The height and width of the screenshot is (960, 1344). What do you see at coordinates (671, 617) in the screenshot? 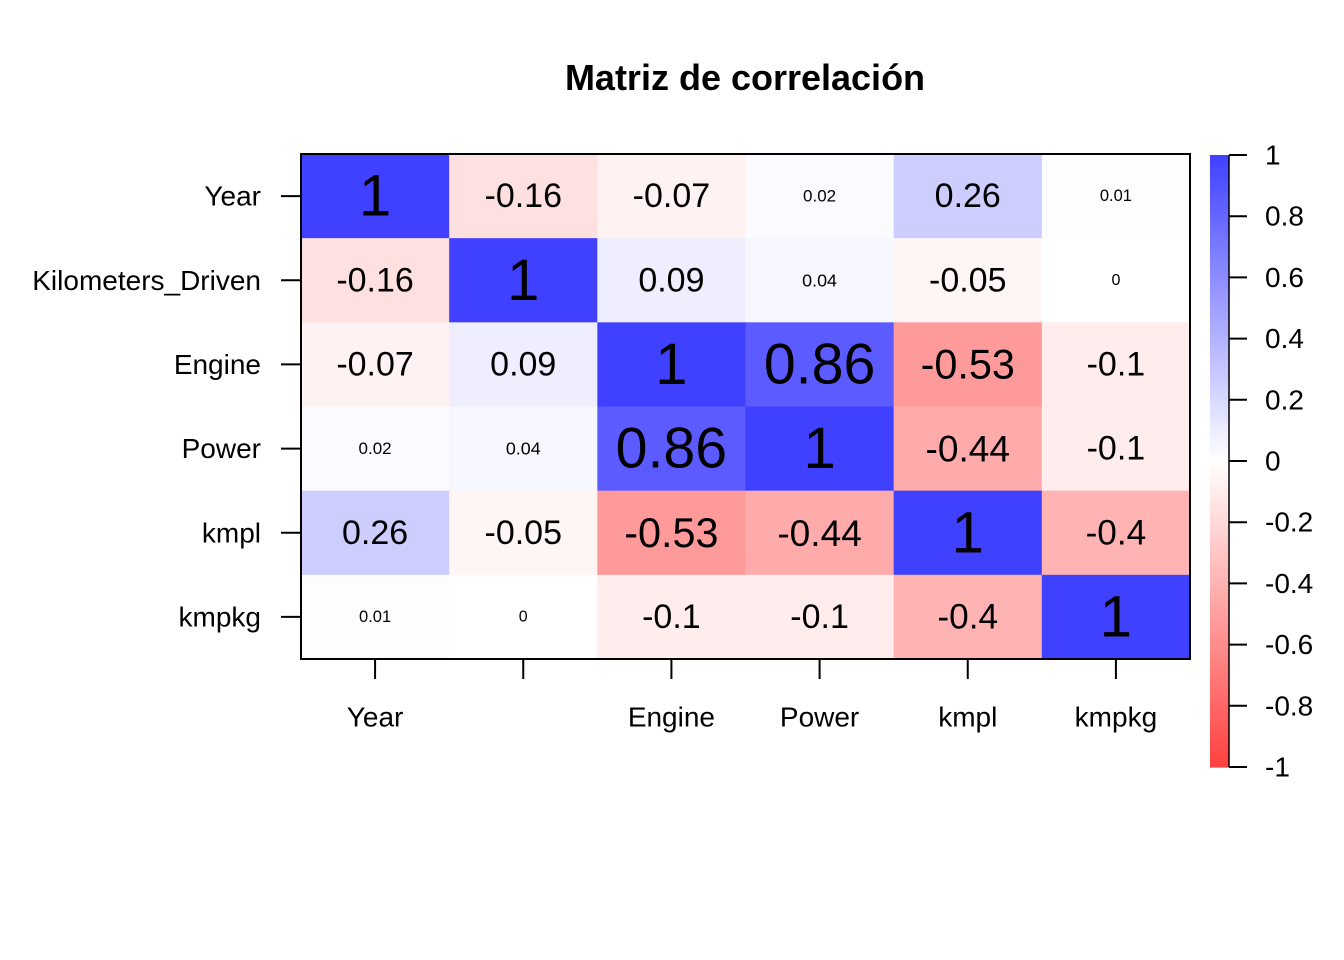
I see `cell-value-r6-c3: -0.1` at bounding box center [671, 617].